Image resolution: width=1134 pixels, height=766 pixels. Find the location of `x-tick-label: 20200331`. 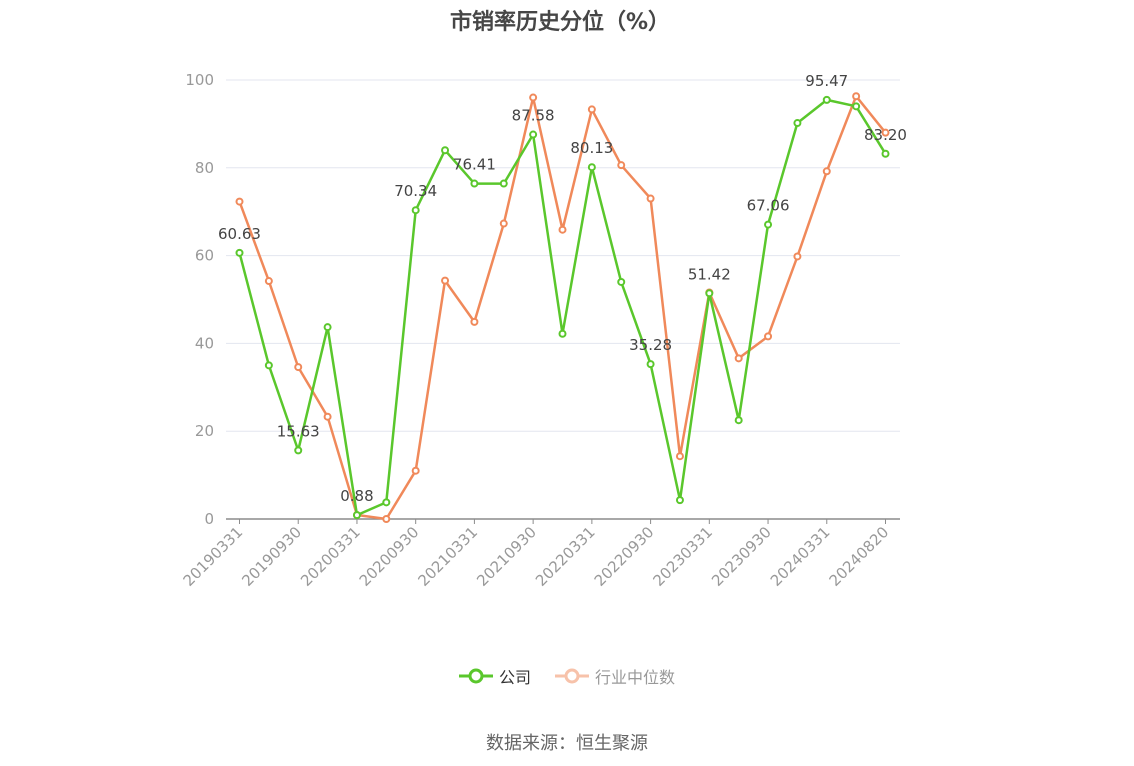

x-tick-label: 20200331 is located at coordinates (330, 556).